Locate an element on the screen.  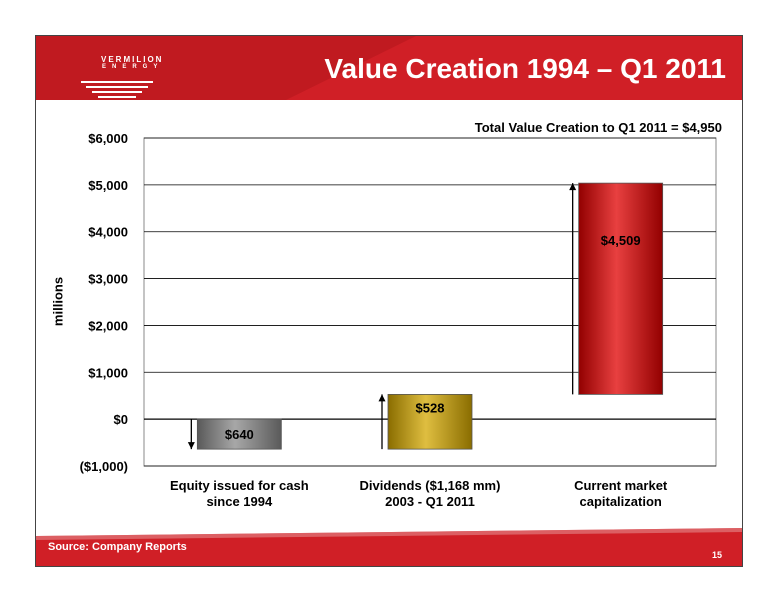
y-tick-label: $2,000 is located at coordinates (108, 325).